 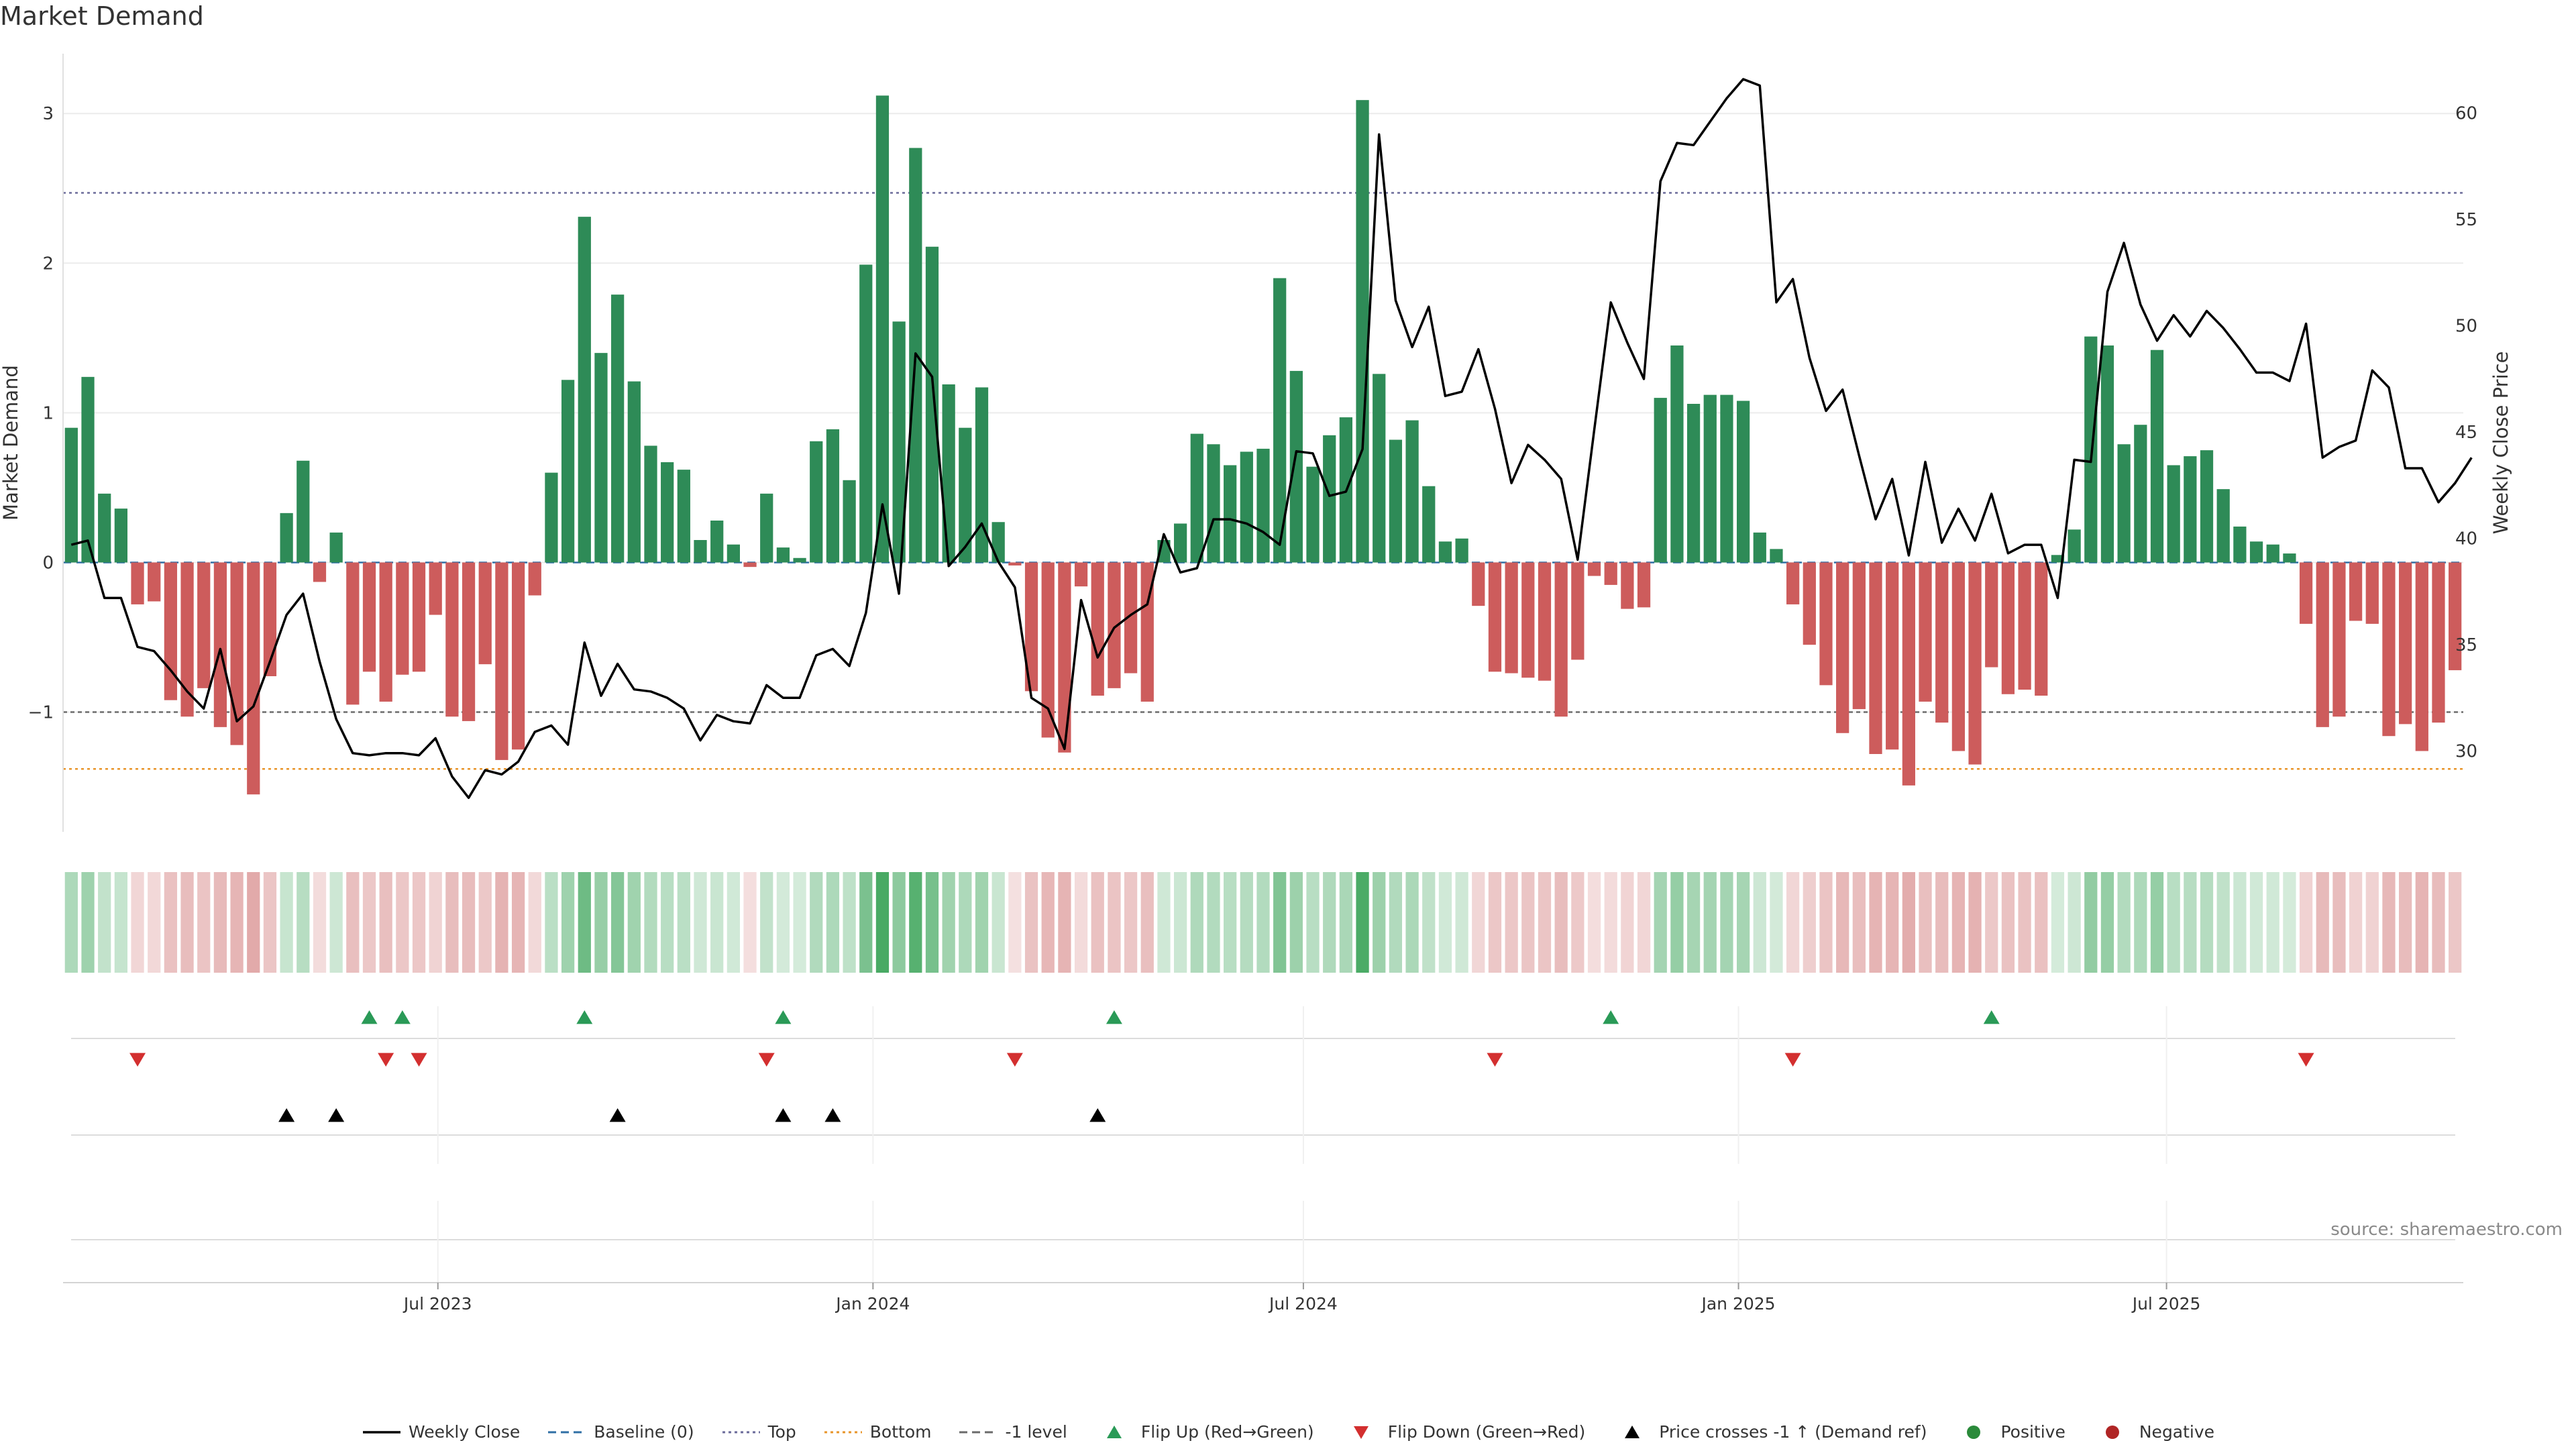 What do you see at coordinates (1463, 1432) in the screenshot?
I see `legend-item: Flip Down (Green→Red)` at bounding box center [1463, 1432].